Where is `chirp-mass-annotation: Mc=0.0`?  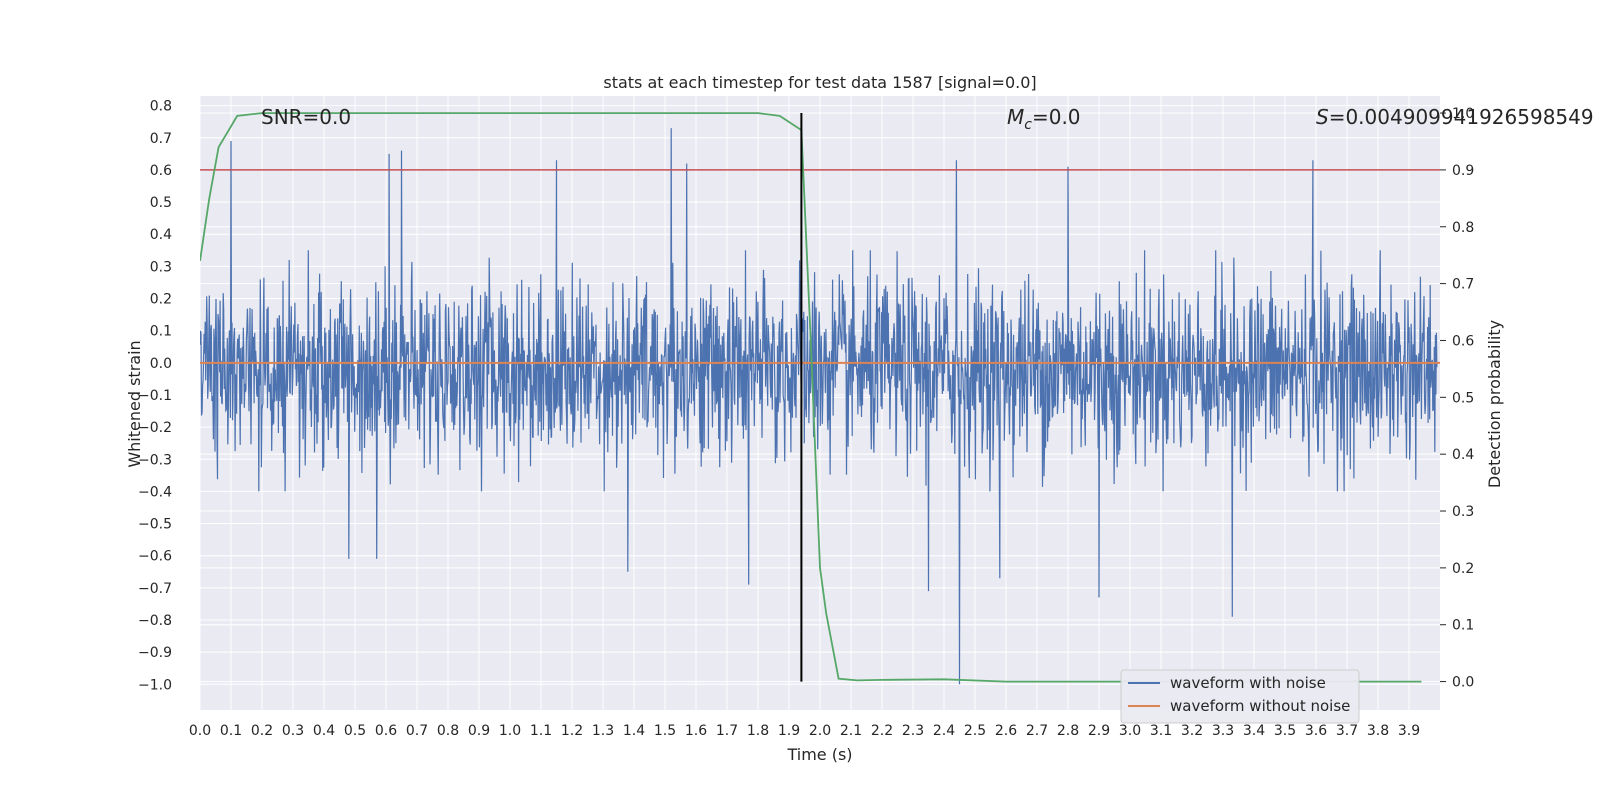 chirp-mass-annotation: Mc=0.0 is located at coordinates (1044, 119).